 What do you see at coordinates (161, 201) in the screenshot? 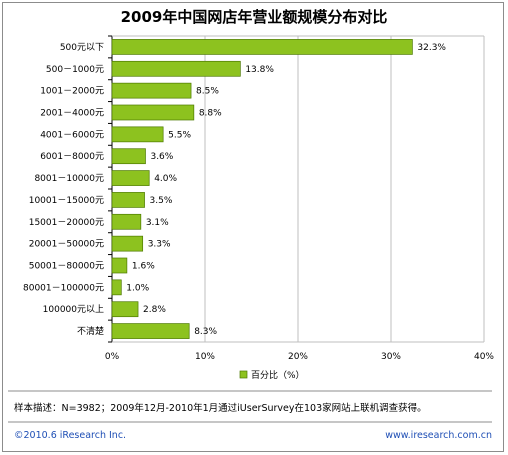
I see `data-label: 3.5%` at bounding box center [161, 201].